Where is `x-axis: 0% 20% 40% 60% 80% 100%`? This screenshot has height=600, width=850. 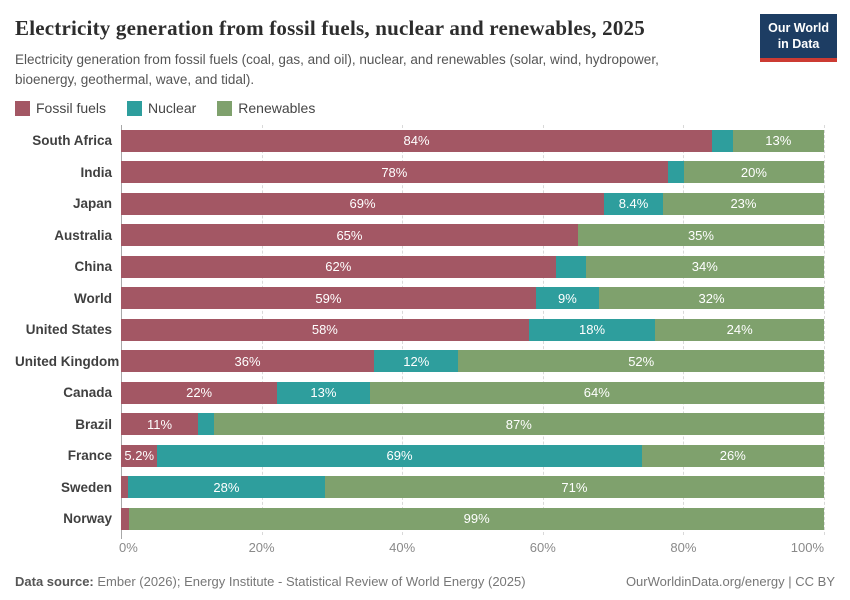 x-axis: 0% 20% 40% 60% 80% 100% is located at coordinates (471, 548).